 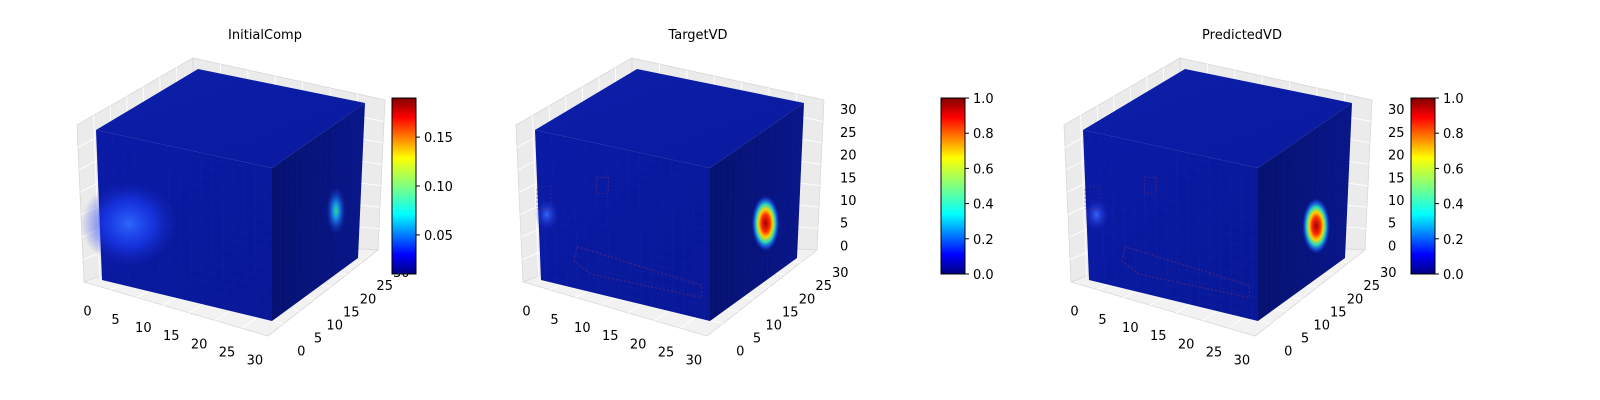 What do you see at coordinates (1396, 156) in the screenshot?
I see `z-tick-label: 20` at bounding box center [1396, 156].